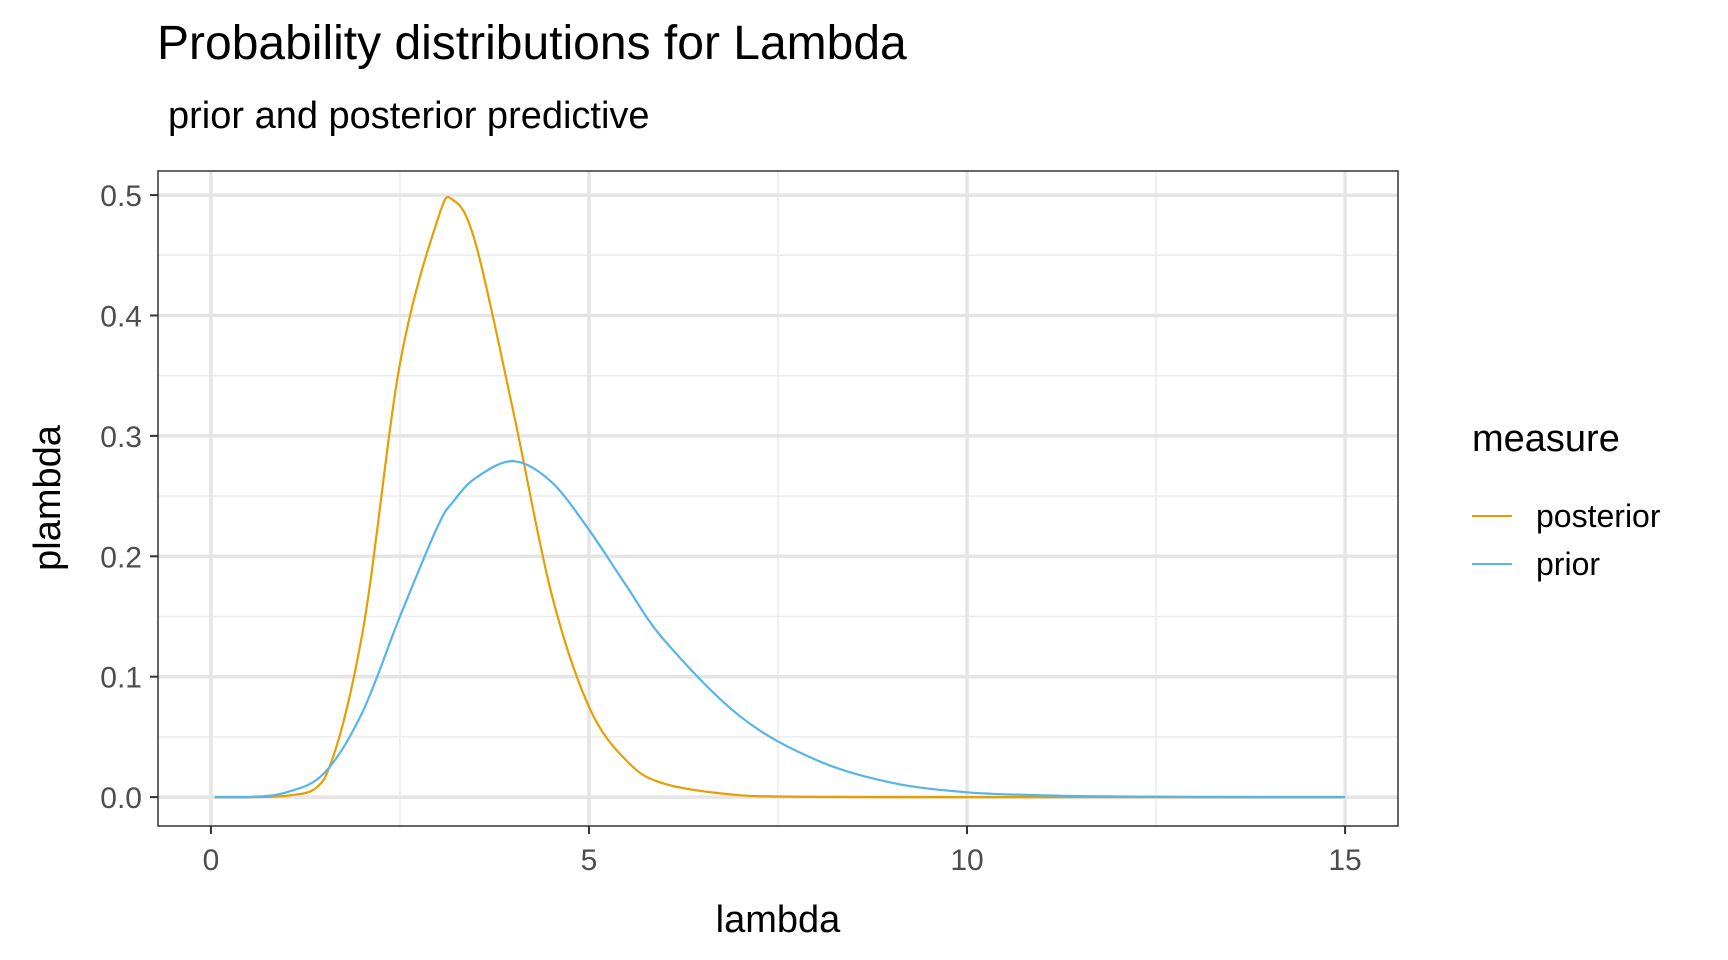  I want to click on x-tick-label: 10, so click(966, 860).